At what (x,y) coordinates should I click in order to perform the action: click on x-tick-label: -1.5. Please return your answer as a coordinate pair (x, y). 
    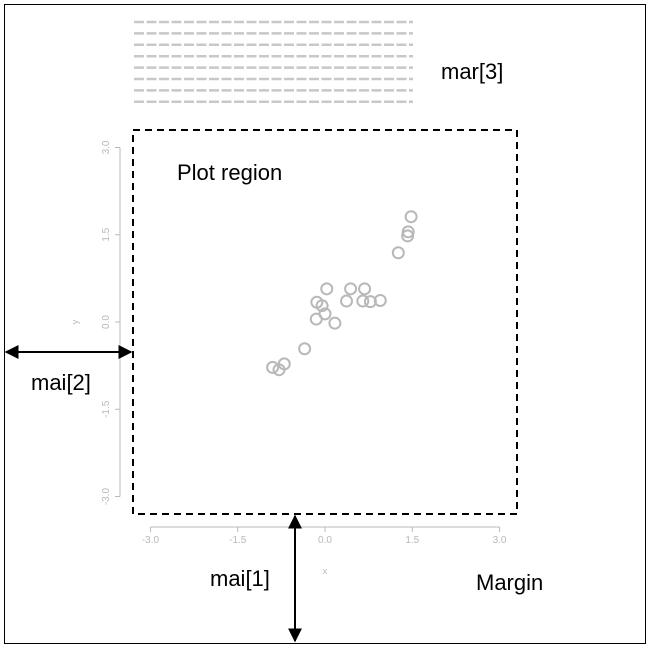
    Looking at the image, I should click on (238, 540).